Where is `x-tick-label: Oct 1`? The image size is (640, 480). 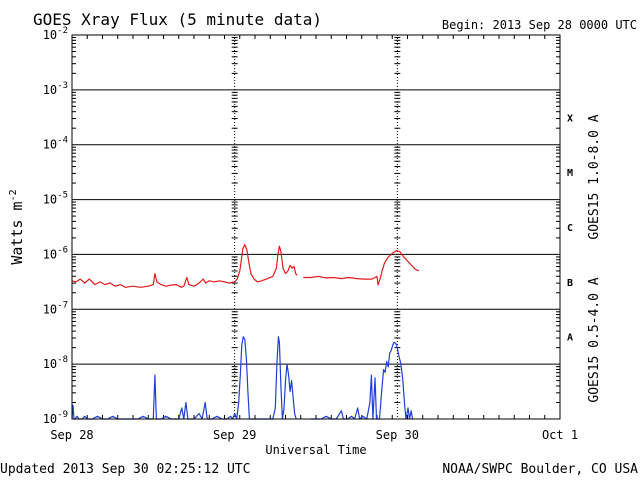 x-tick-label: Oct 1 is located at coordinates (560, 435).